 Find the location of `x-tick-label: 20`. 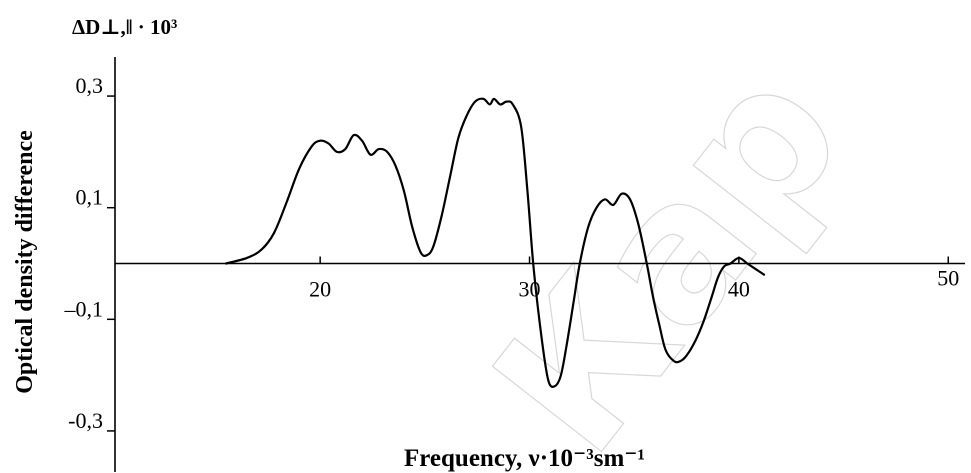

x-tick-label: 20 is located at coordinates (320, 289).